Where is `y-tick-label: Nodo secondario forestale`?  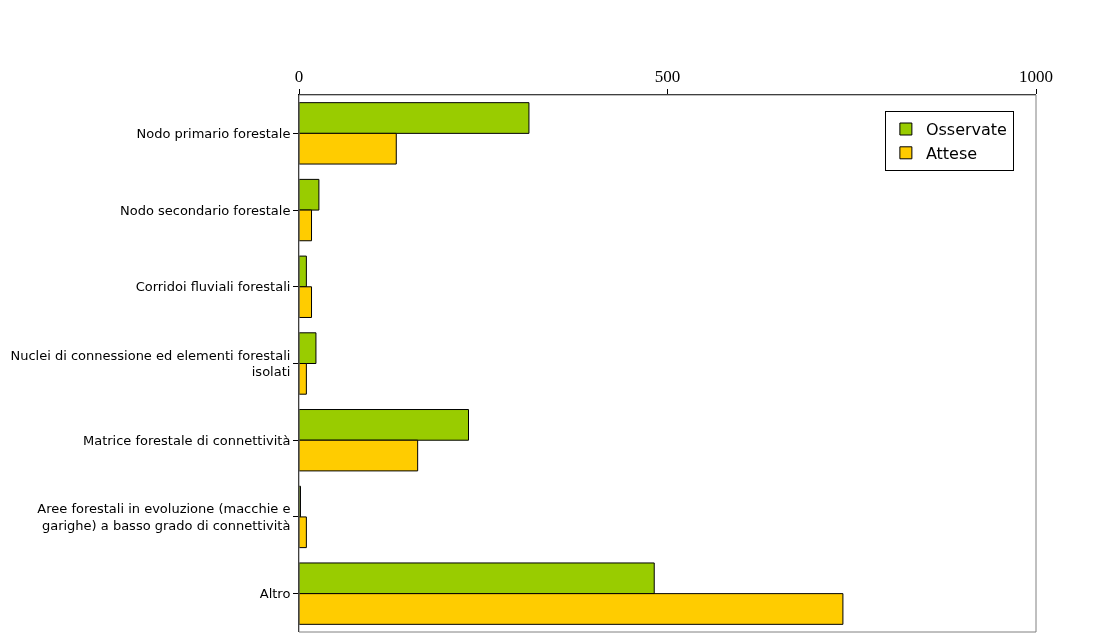 y-tick-label: Nodo secondario forestale is located at coordinates (205, 210).